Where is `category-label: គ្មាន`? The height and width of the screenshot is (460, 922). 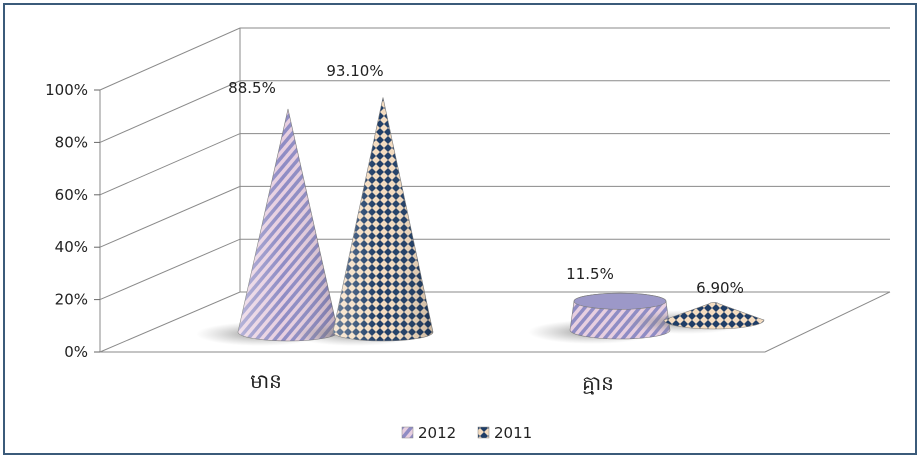 category-label: គ្មាន is located at coordinates (598, 383).